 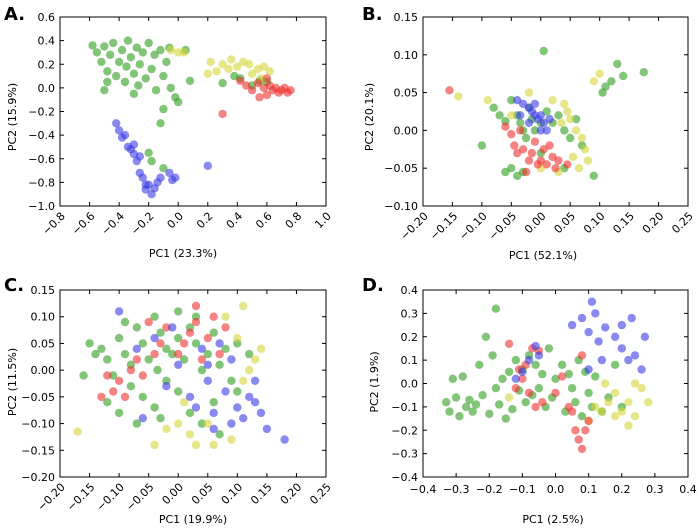 What do you see at coordinates (261, 494) in the screenshot?
I see `x-tick-label-c-7: 0.15` at bounding box center [261, 494].